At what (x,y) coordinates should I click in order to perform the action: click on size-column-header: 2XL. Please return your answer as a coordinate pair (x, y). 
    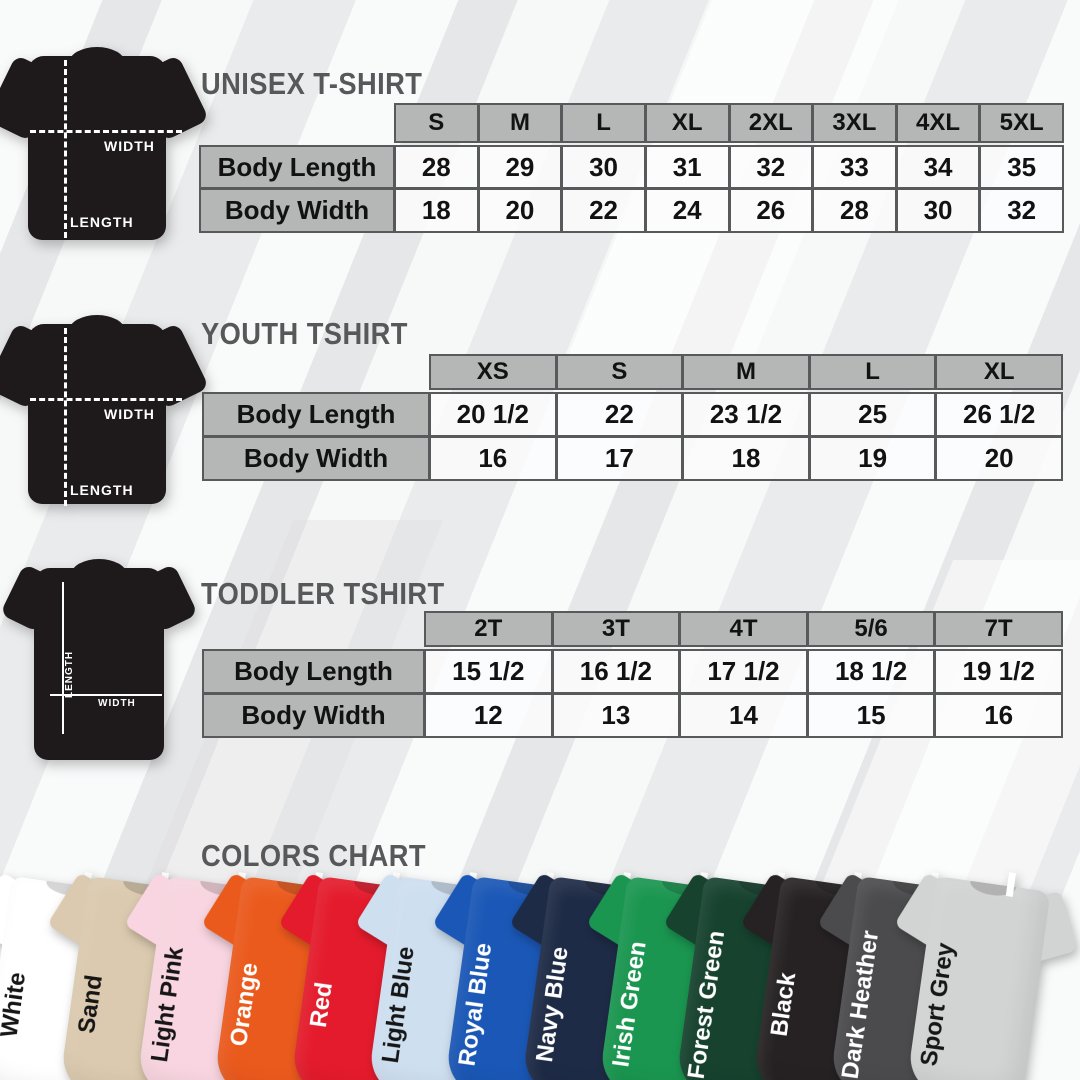
    Looking at the image, I should click on (771, 123).